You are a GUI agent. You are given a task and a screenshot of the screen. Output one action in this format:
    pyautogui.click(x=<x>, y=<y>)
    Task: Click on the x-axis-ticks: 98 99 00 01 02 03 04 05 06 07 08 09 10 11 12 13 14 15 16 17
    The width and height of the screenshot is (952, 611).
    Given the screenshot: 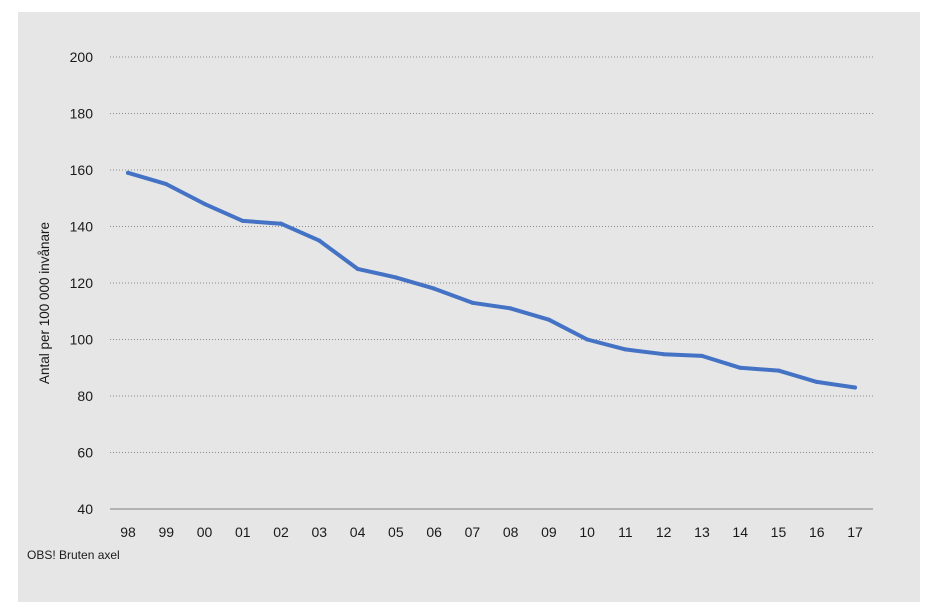 What is the action you would take?
    pyautogui.click(x=491, y=532)
    